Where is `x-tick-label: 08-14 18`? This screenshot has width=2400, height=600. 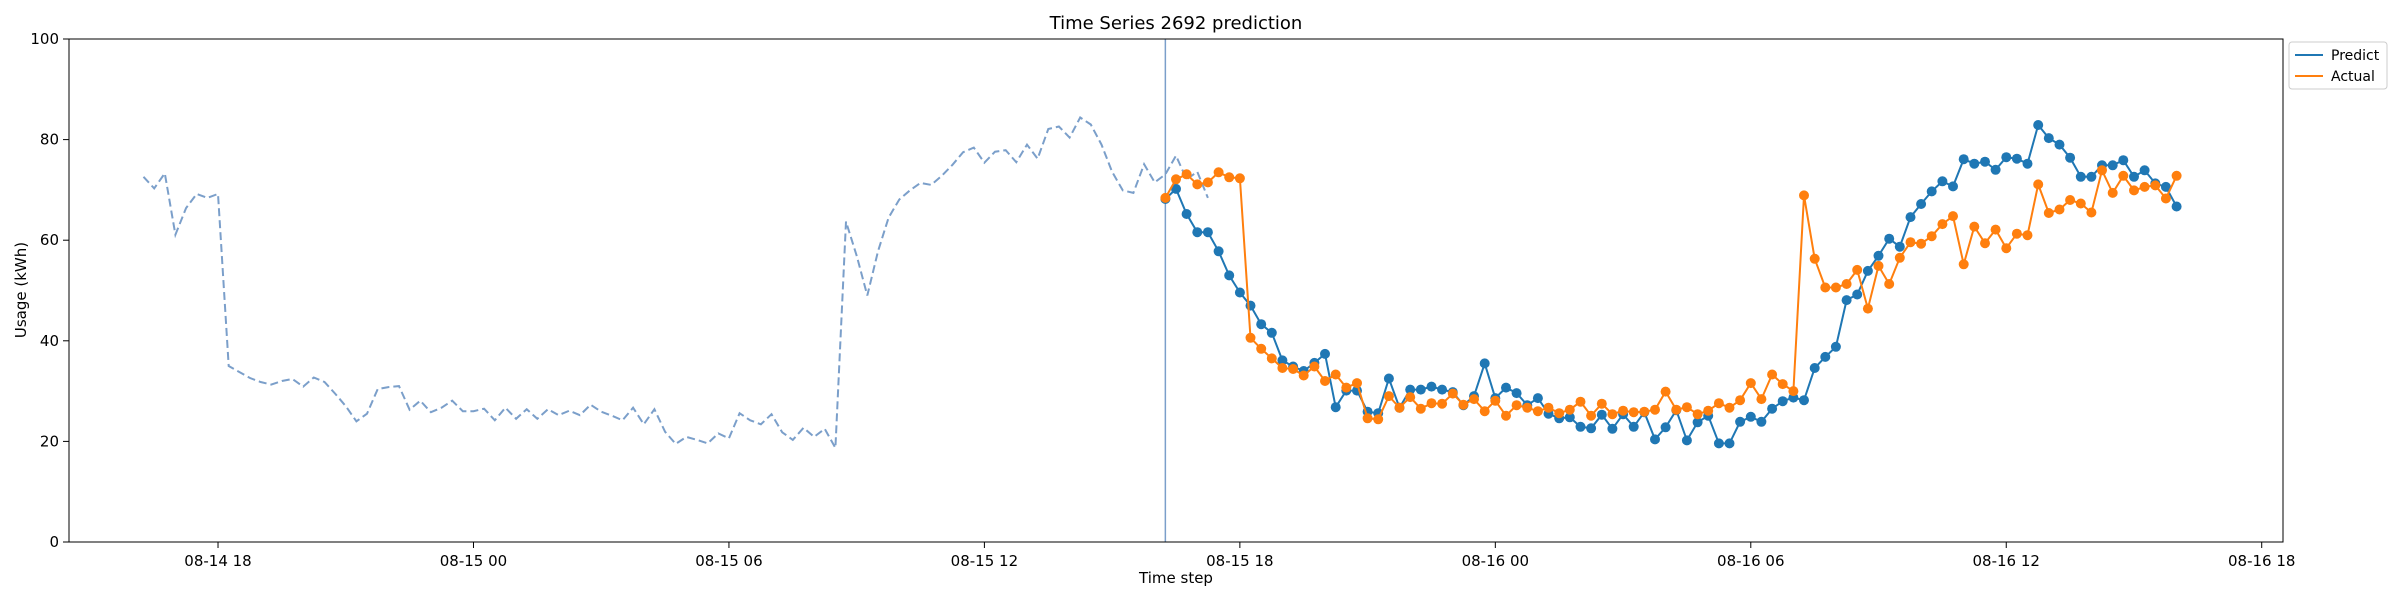
x-tick-label: 08-14 18 is located at coordinates (217, 561).